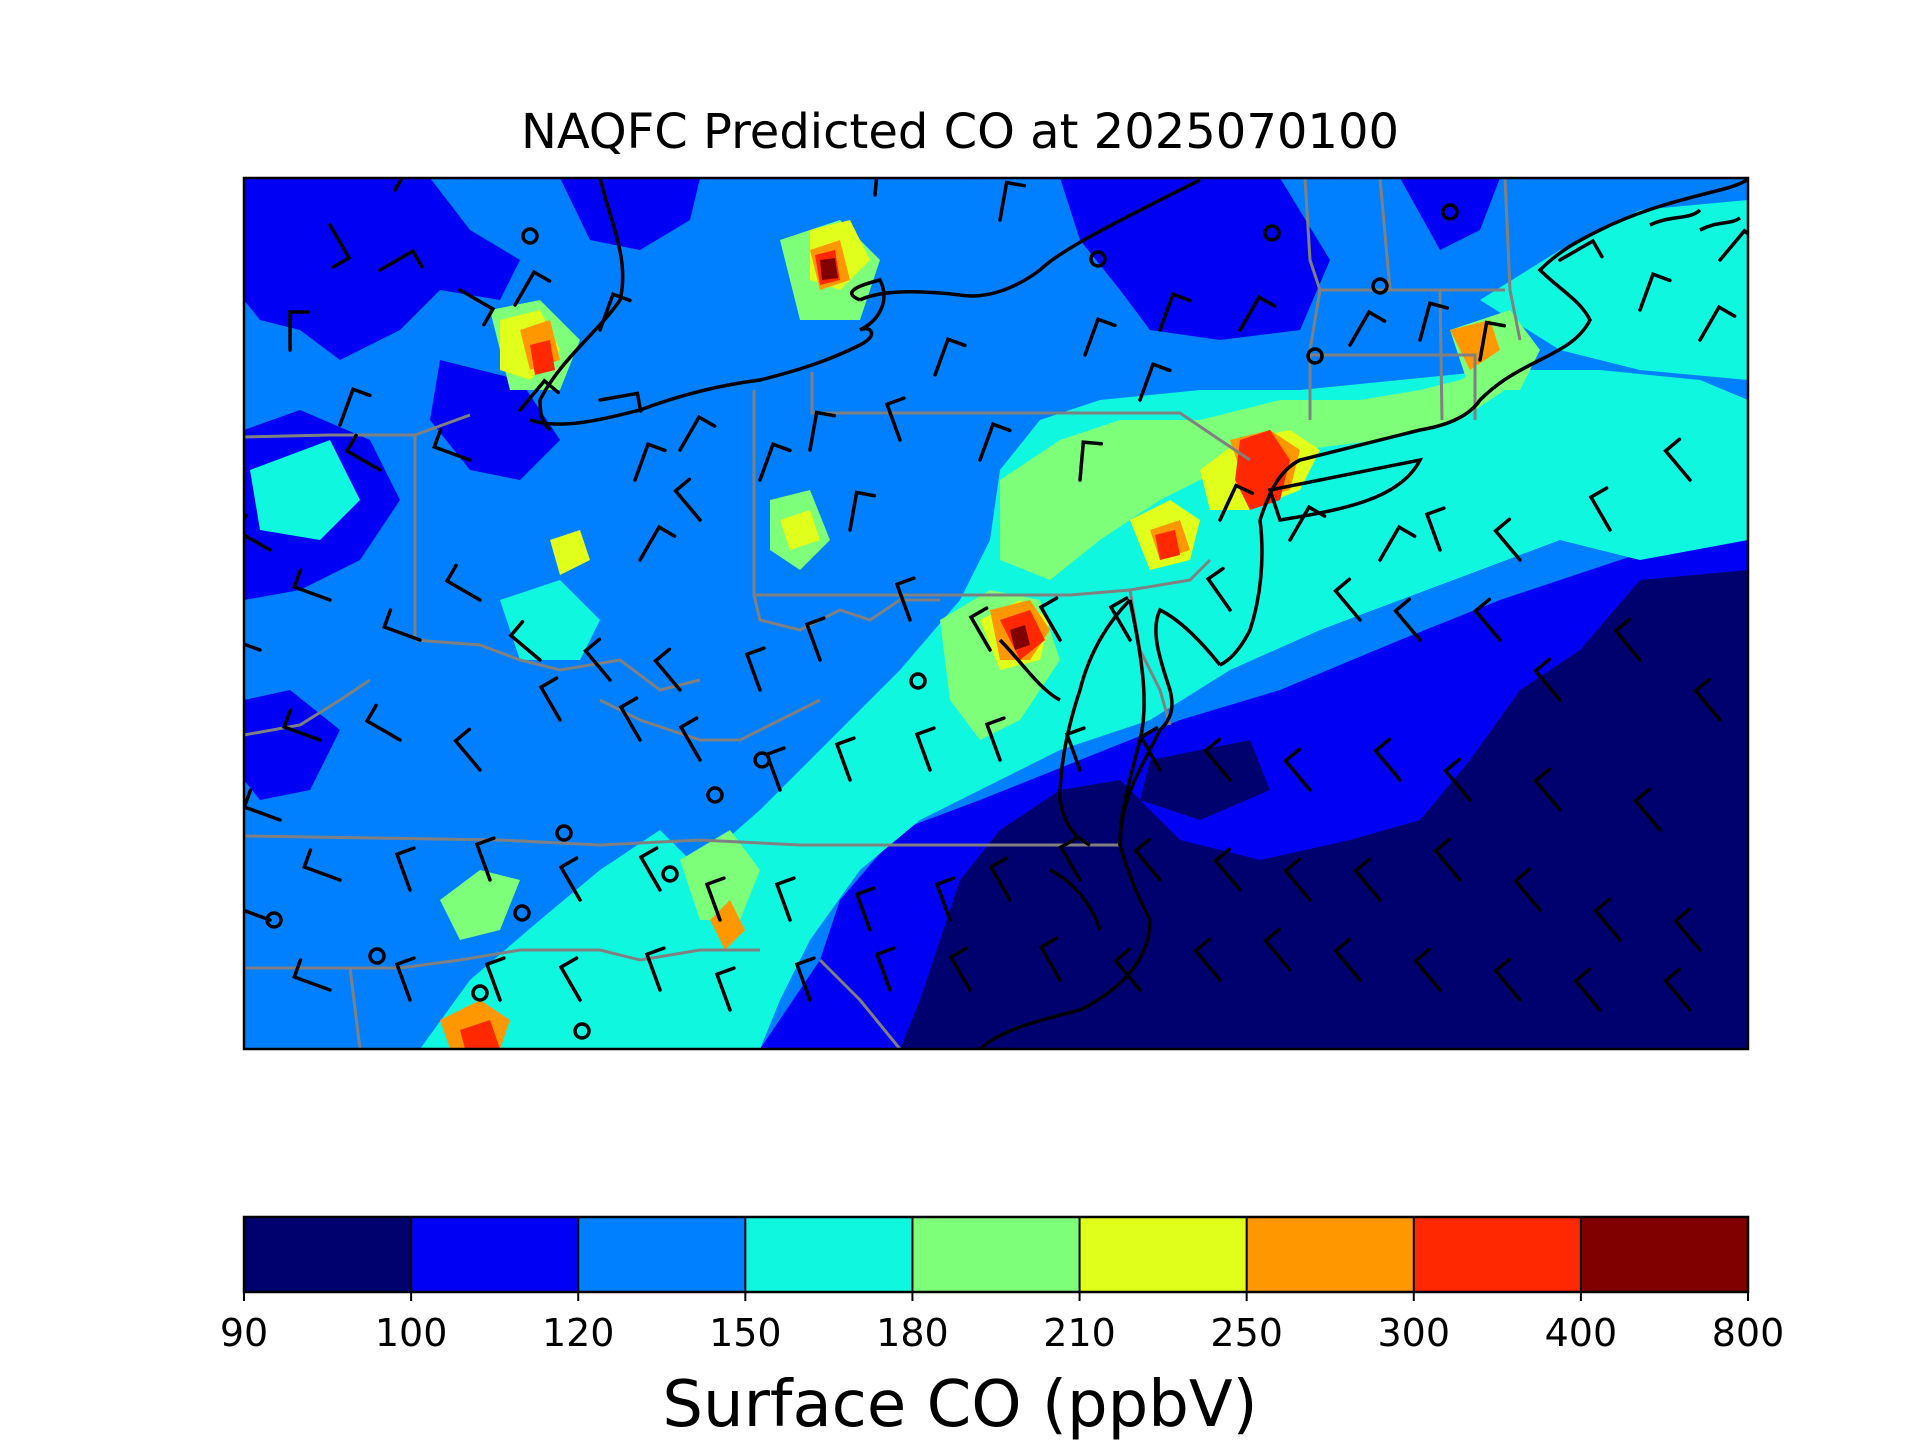  I want to click on chesapeake-shore, so click(1095, 722).